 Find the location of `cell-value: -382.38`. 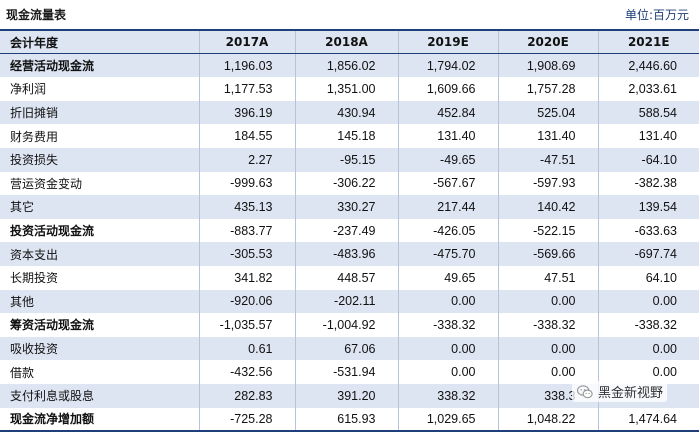

cell-value: -382.38 is located at coordinates (655, 183).